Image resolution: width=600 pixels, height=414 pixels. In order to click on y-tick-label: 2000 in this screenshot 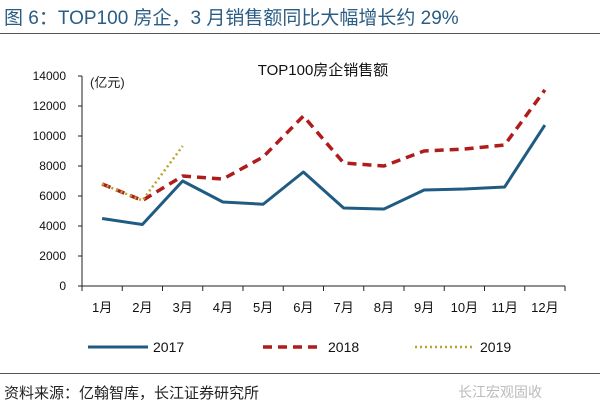, I will do `click(52, 256)`.